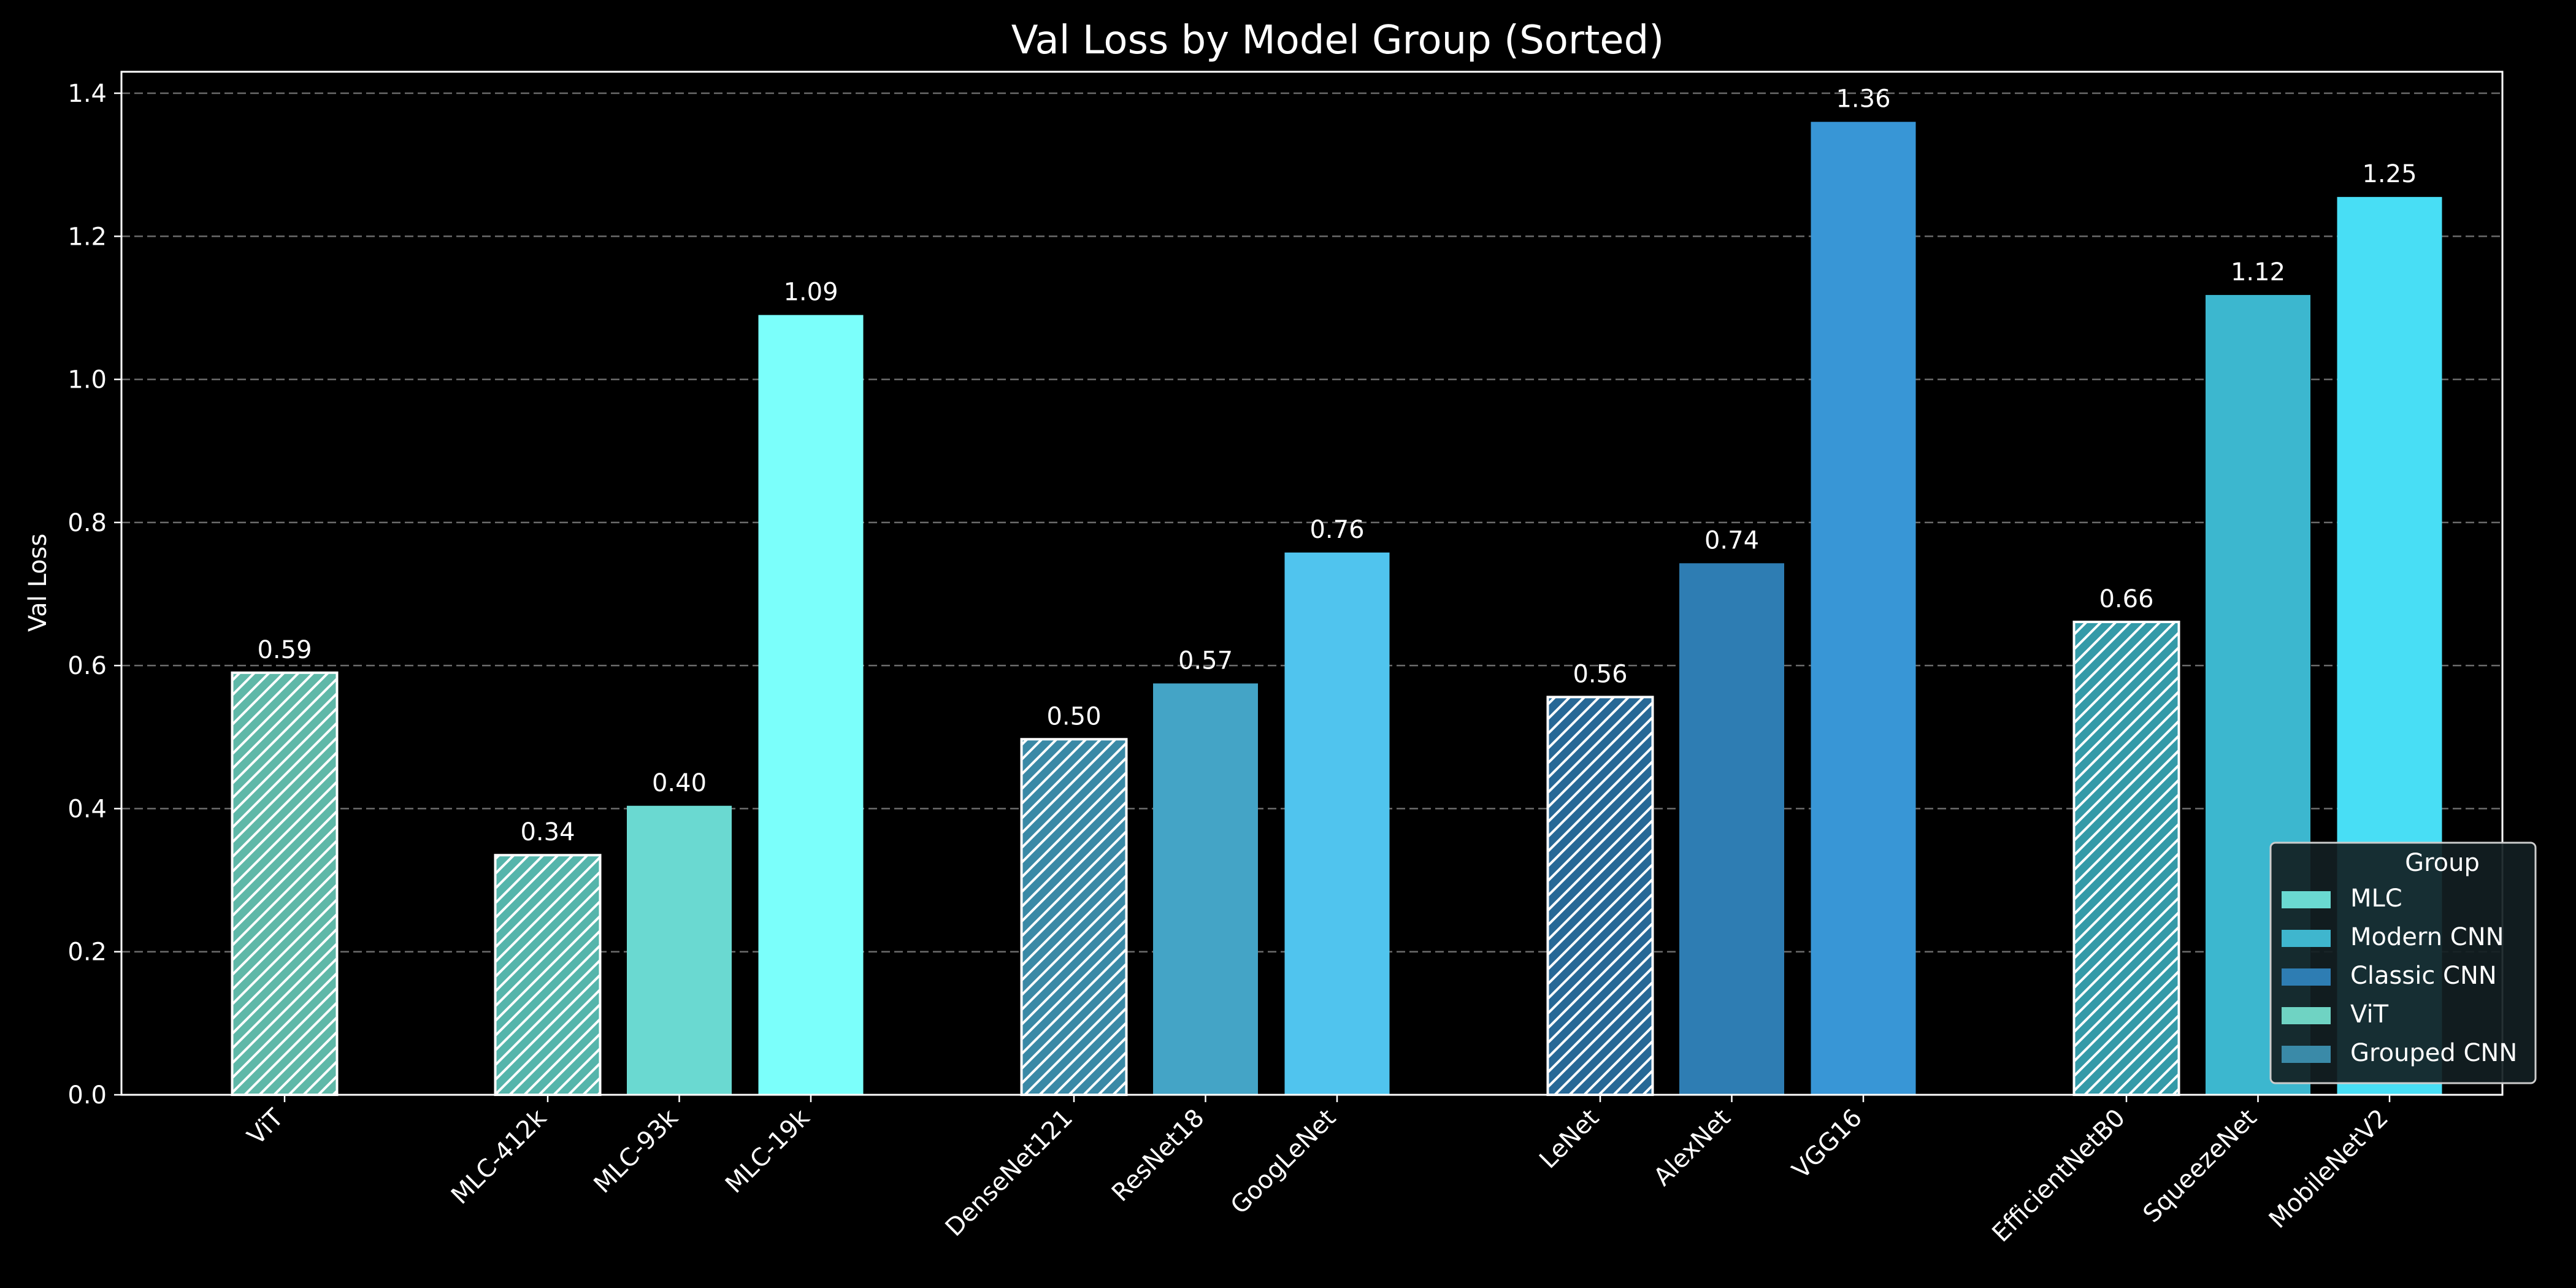  What do you see at coordinates (2376, 898) in the screenshot?
I see `legend-label: MLC` at bounding box center [2376, 898].